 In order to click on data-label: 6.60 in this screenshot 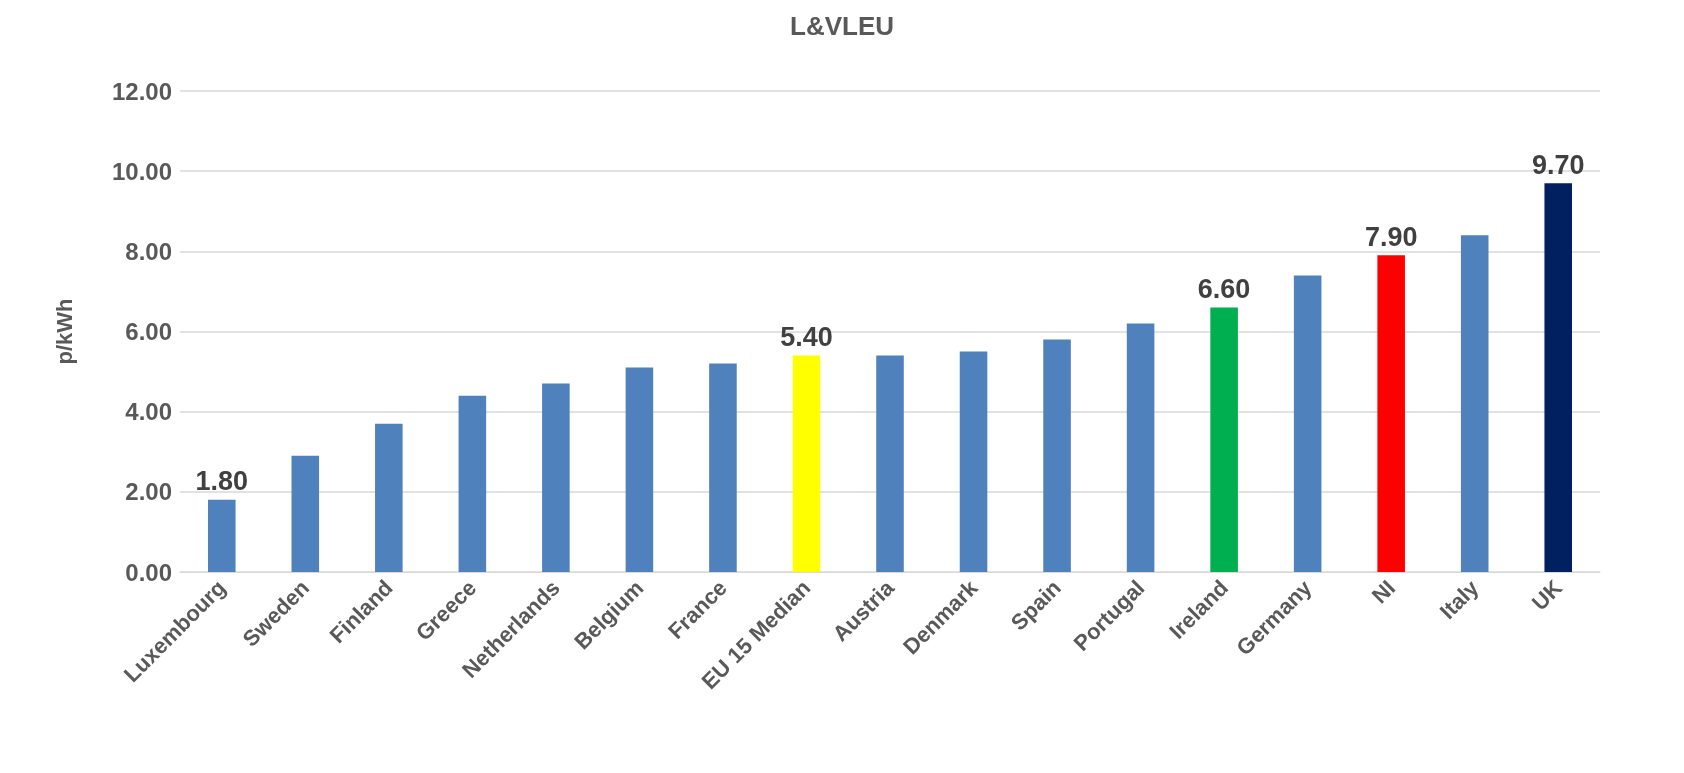, I will do `click(1224, 288)`.